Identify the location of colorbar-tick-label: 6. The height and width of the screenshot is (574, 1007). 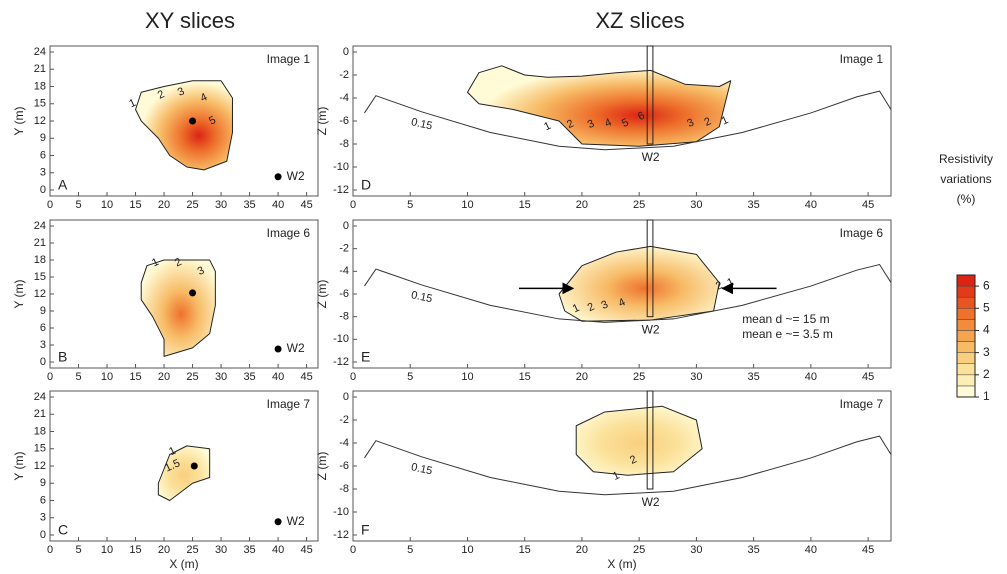
(986, 285).